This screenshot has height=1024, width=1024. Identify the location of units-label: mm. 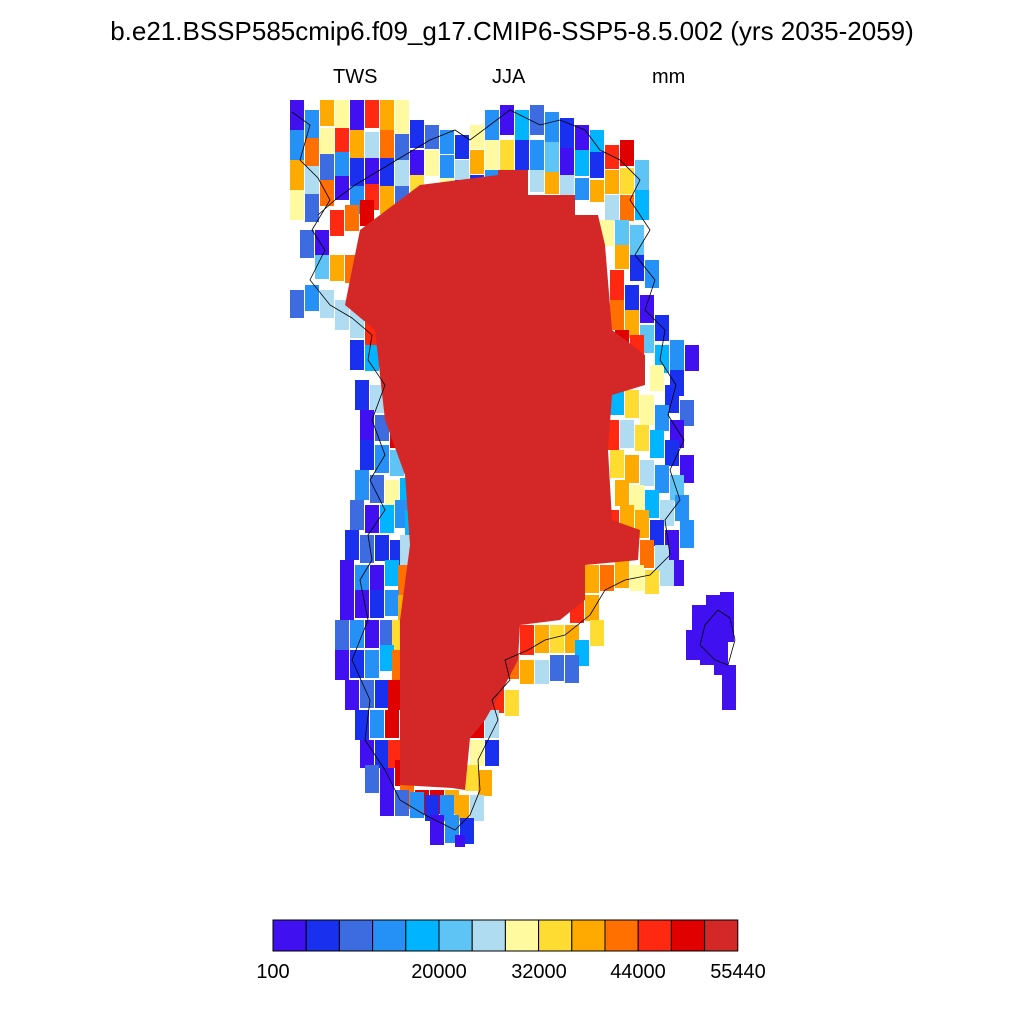
(669, 77).